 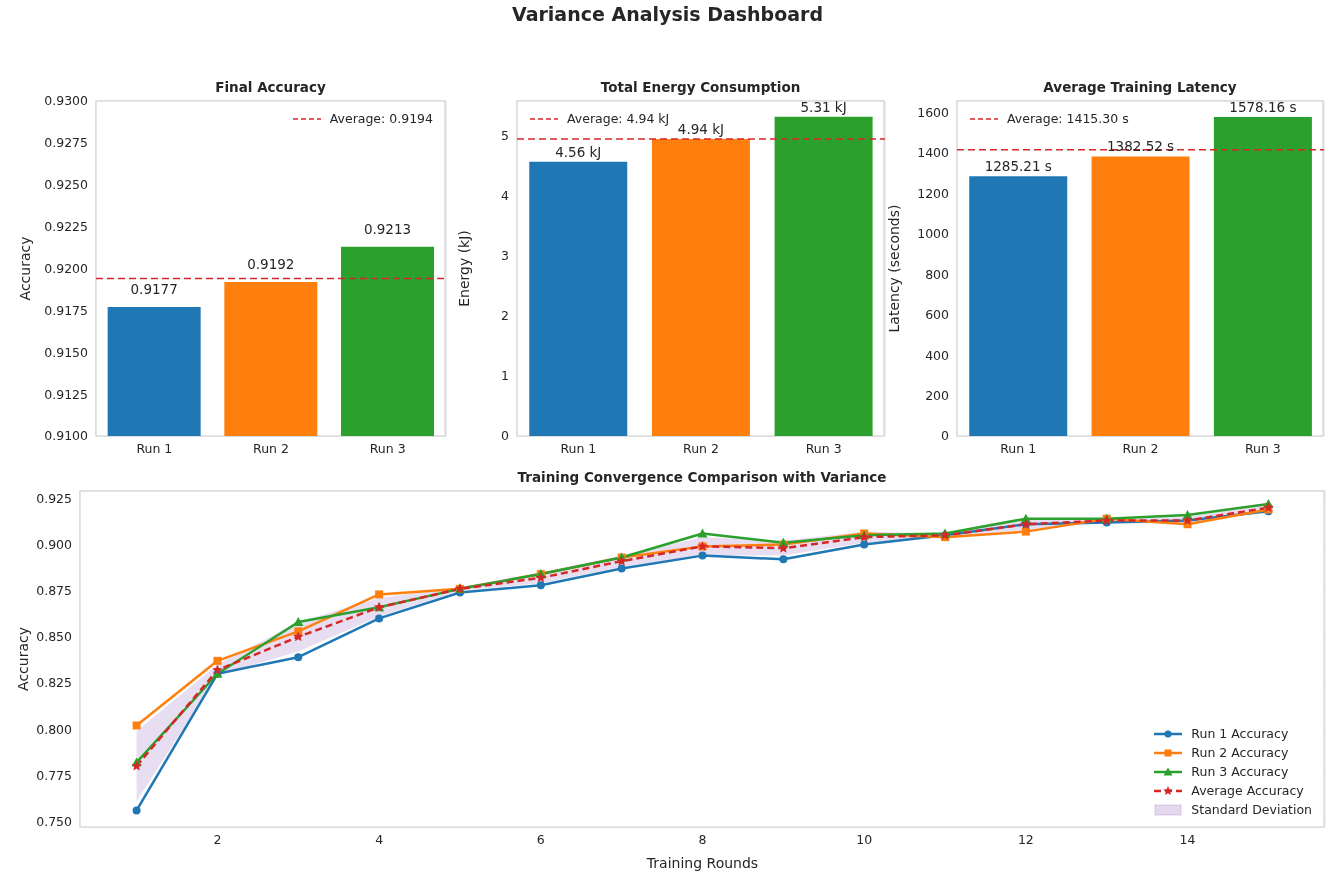 What do you see at coordinates (1263, 106) in the screenshot?
I see `data-label: 1578.16 s` at bounding box center [1263, 106].